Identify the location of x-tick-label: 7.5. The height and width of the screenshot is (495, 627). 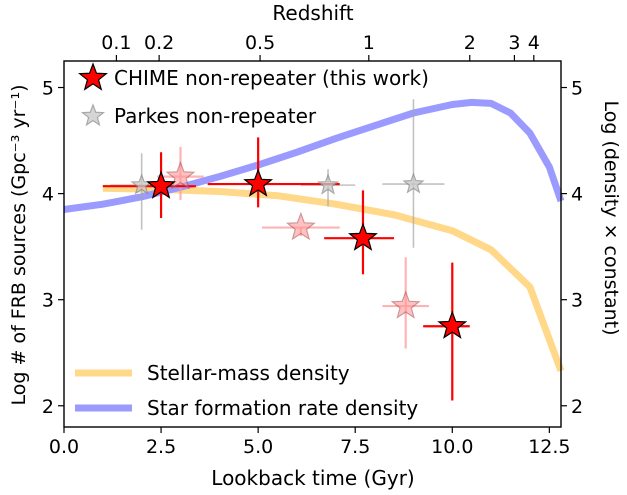
(355, 447).